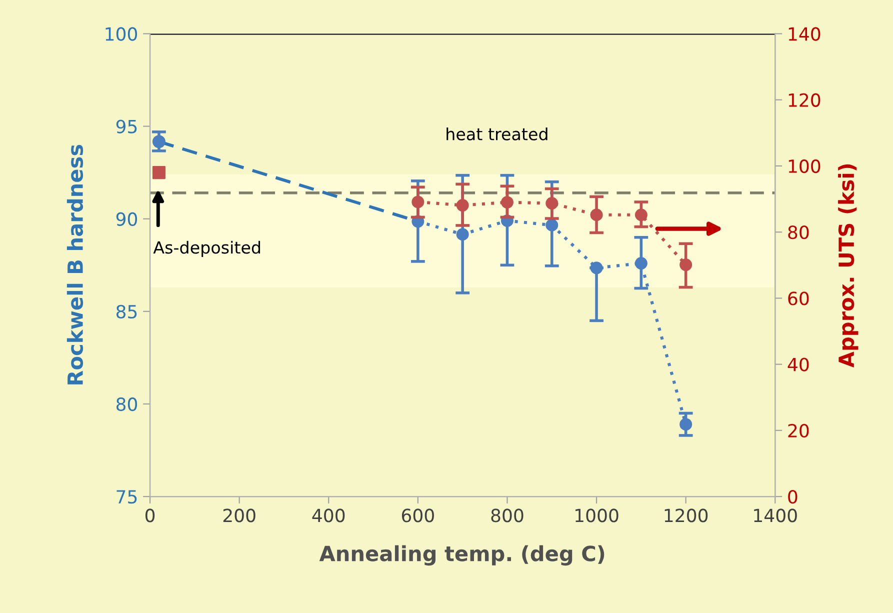 Image resolution: width=893 pixels, height=613 pixels. I want to click on y2-tick-label: 100, so click(804, 166).